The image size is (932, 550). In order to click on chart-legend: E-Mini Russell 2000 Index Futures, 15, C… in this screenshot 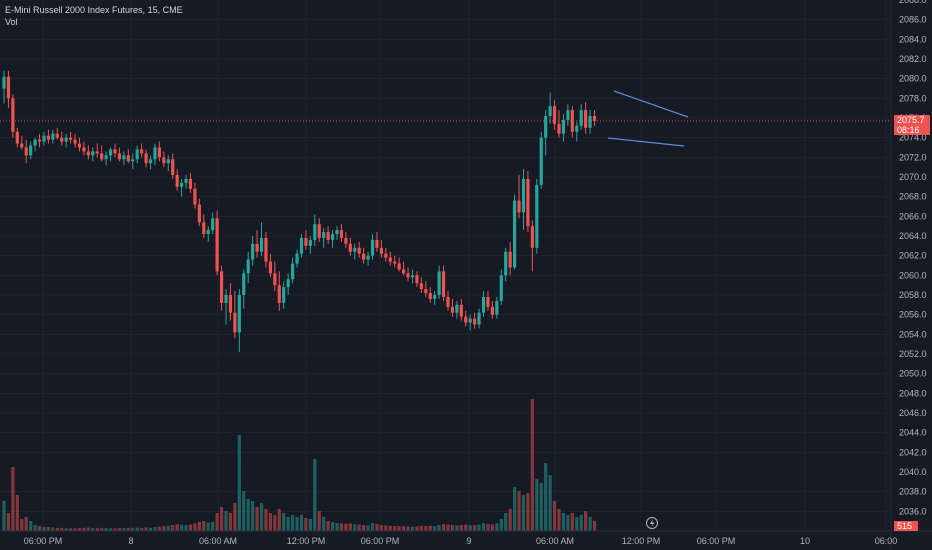, I will do `click(94, 16)`.